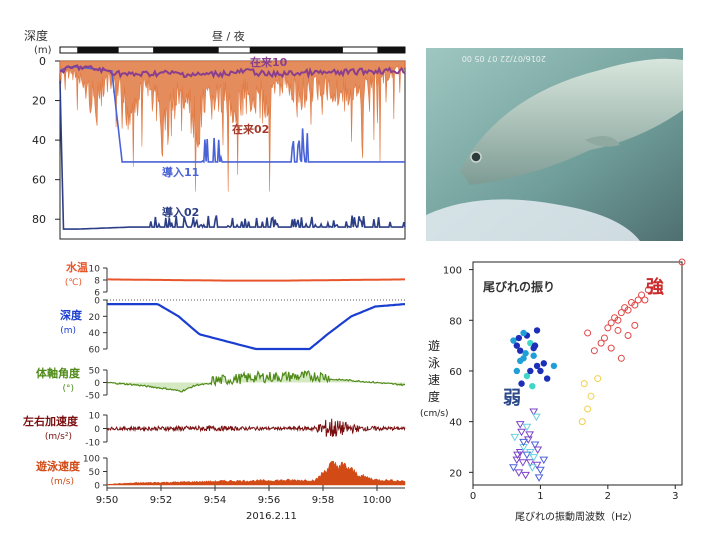 Image resolution: width=720 pixels, height=540 pixels. Describe the element at coordinates (95, 334) in the screenshot. I see `panel-ytick-label: 40` at that location.